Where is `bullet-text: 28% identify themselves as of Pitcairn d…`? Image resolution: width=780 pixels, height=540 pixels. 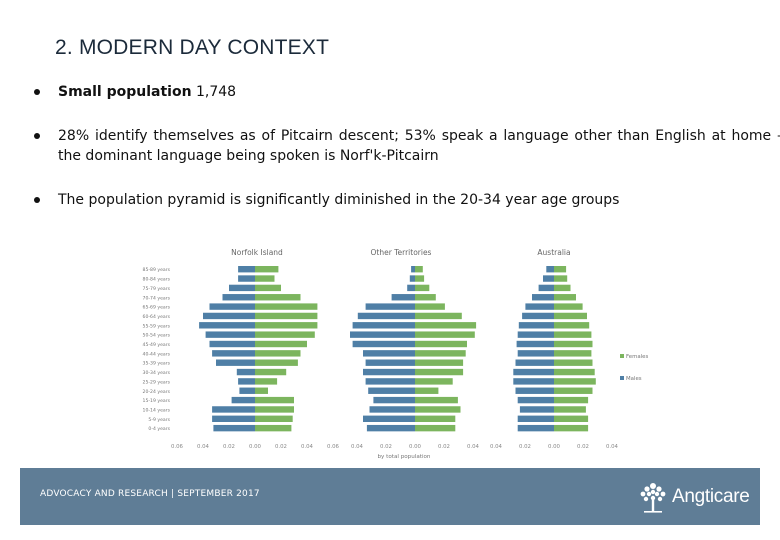 bullet-text: 28% identify themselves as of Pitcairn d… is located at coordinates (419, 146).